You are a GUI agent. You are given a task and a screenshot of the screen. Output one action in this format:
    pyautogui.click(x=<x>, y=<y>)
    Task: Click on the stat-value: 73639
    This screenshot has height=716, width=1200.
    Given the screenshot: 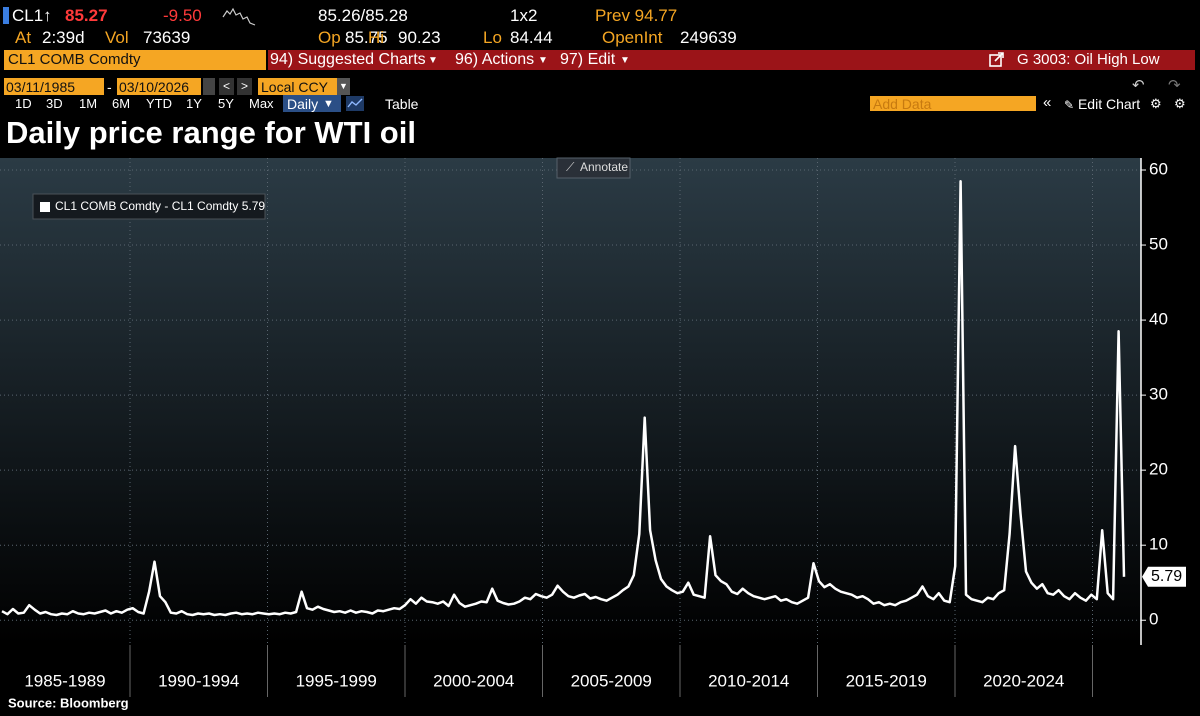 What is the action you would take?
    pyautogui.click(x=167, y=37)
    